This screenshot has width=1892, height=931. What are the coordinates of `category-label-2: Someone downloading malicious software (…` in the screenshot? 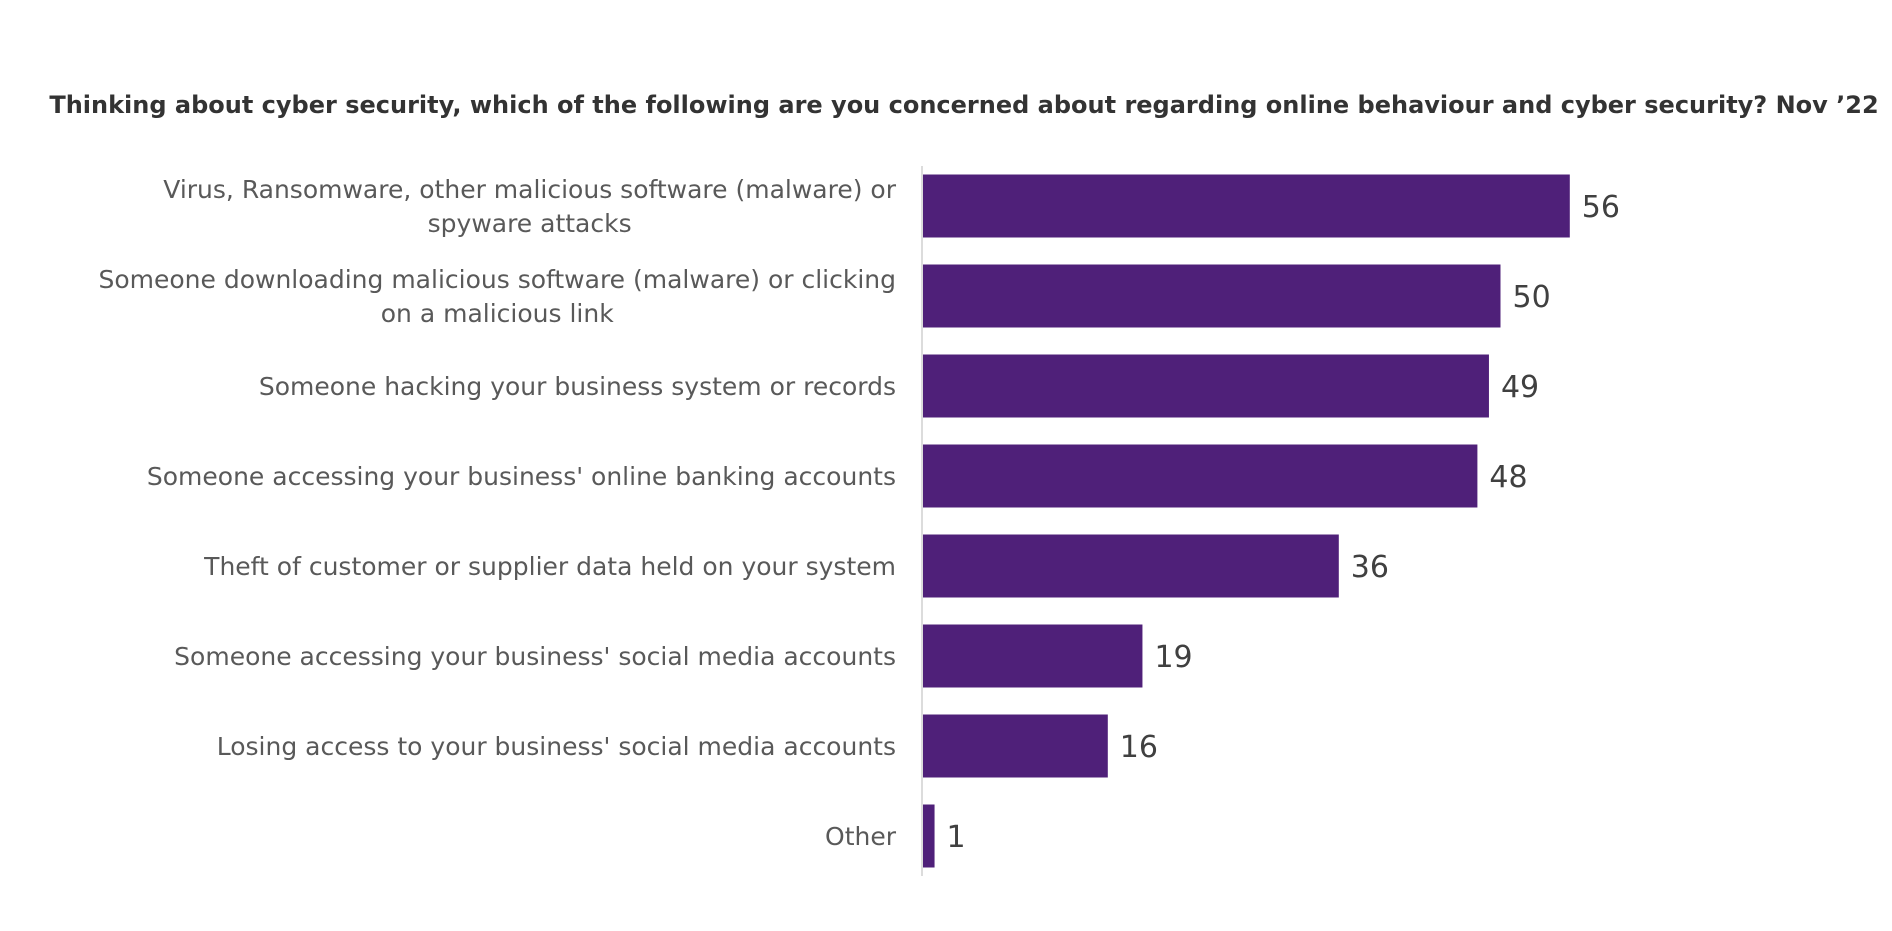 It's located at (497, 296).